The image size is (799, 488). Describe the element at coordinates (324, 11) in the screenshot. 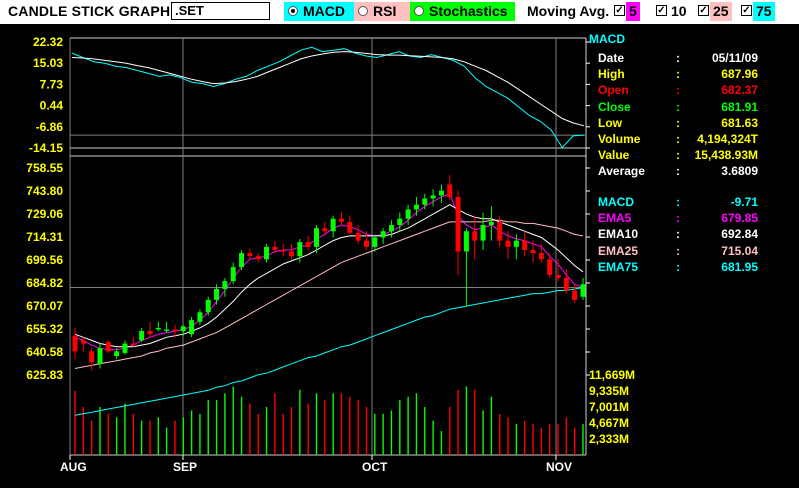

I see `macd-radio-label: MACD` at that location.